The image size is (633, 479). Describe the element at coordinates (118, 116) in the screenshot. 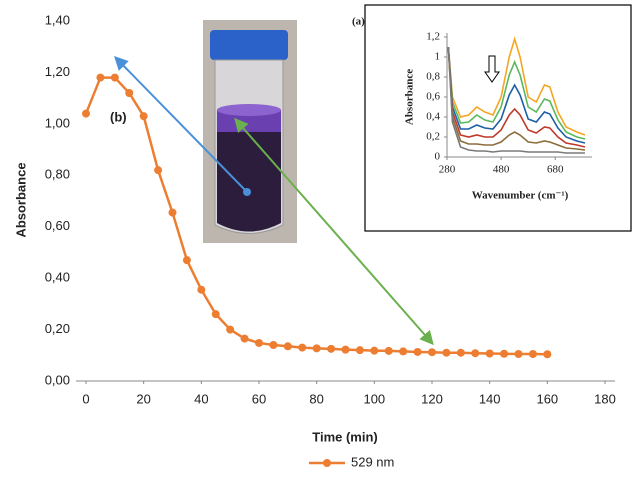

I see `annotation: (b)` at that location.